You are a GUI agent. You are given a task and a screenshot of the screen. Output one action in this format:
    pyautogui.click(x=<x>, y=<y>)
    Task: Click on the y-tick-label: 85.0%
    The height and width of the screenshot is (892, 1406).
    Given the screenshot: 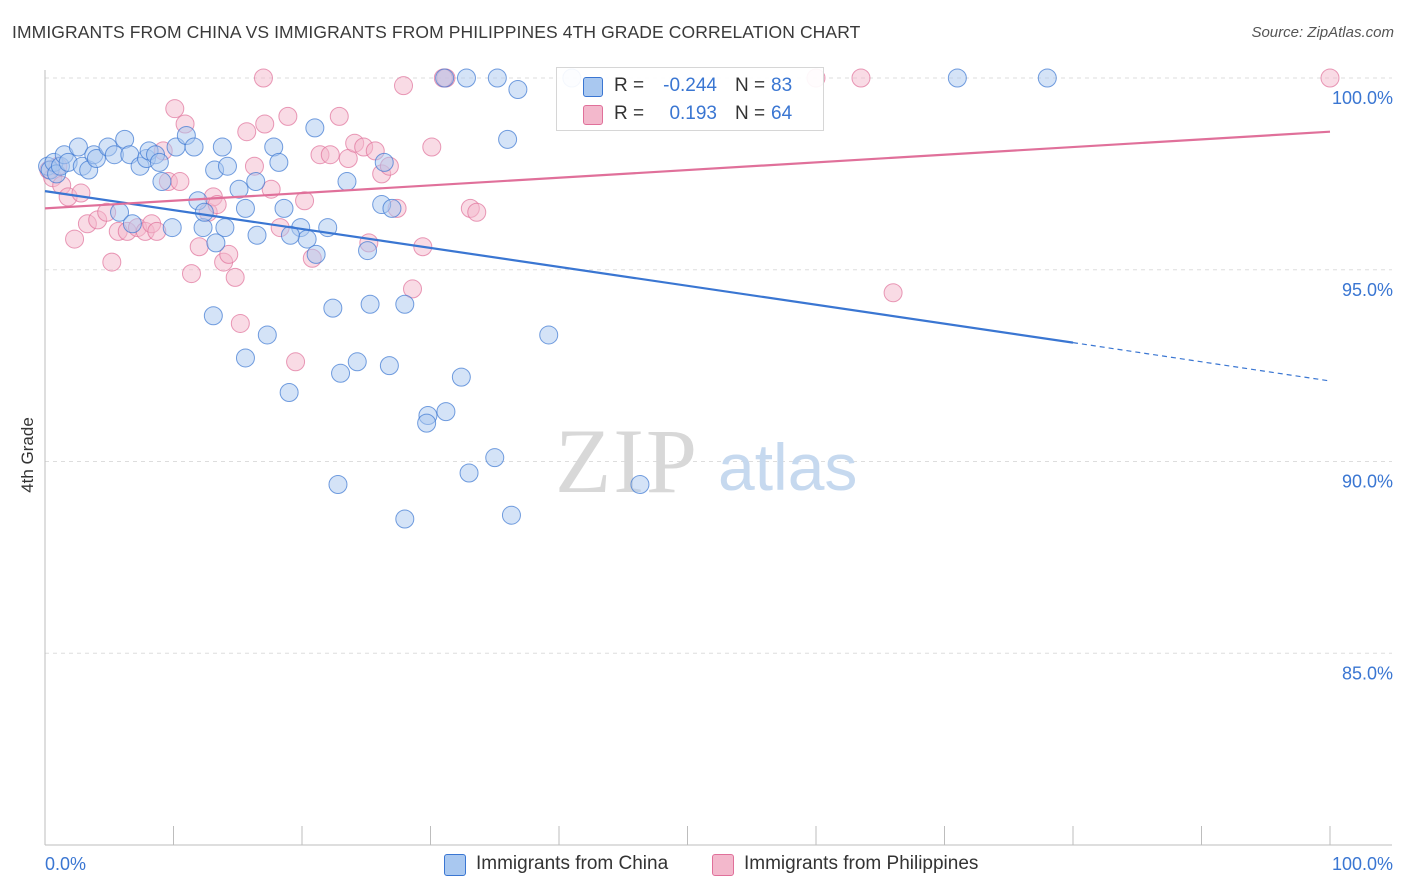 What is the action you would take?
    pyautogui.click(x=1367, y=673)
    